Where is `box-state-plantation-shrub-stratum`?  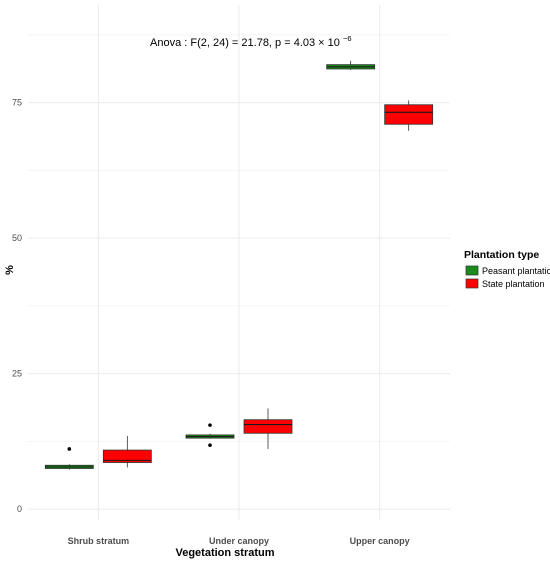
box-state-plantation-shrub-stratum is located at coordinates (127, 451).